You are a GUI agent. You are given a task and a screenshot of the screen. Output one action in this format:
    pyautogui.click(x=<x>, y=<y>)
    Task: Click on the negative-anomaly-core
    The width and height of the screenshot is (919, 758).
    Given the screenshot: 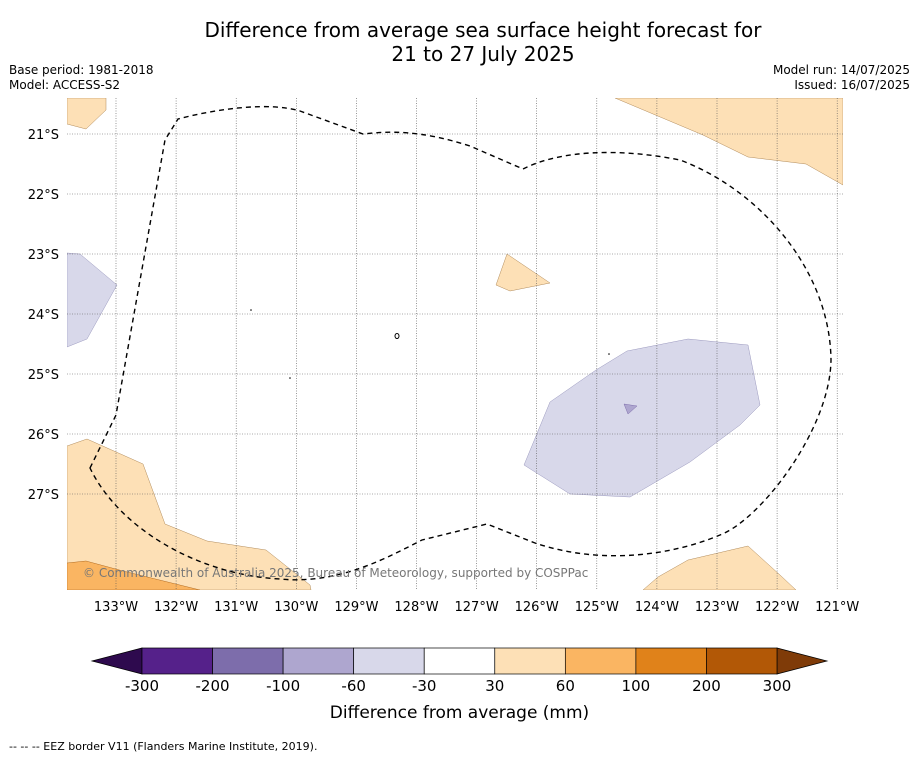 What is the action you would take?
    pyautogui.click(x=630, y=409)
    